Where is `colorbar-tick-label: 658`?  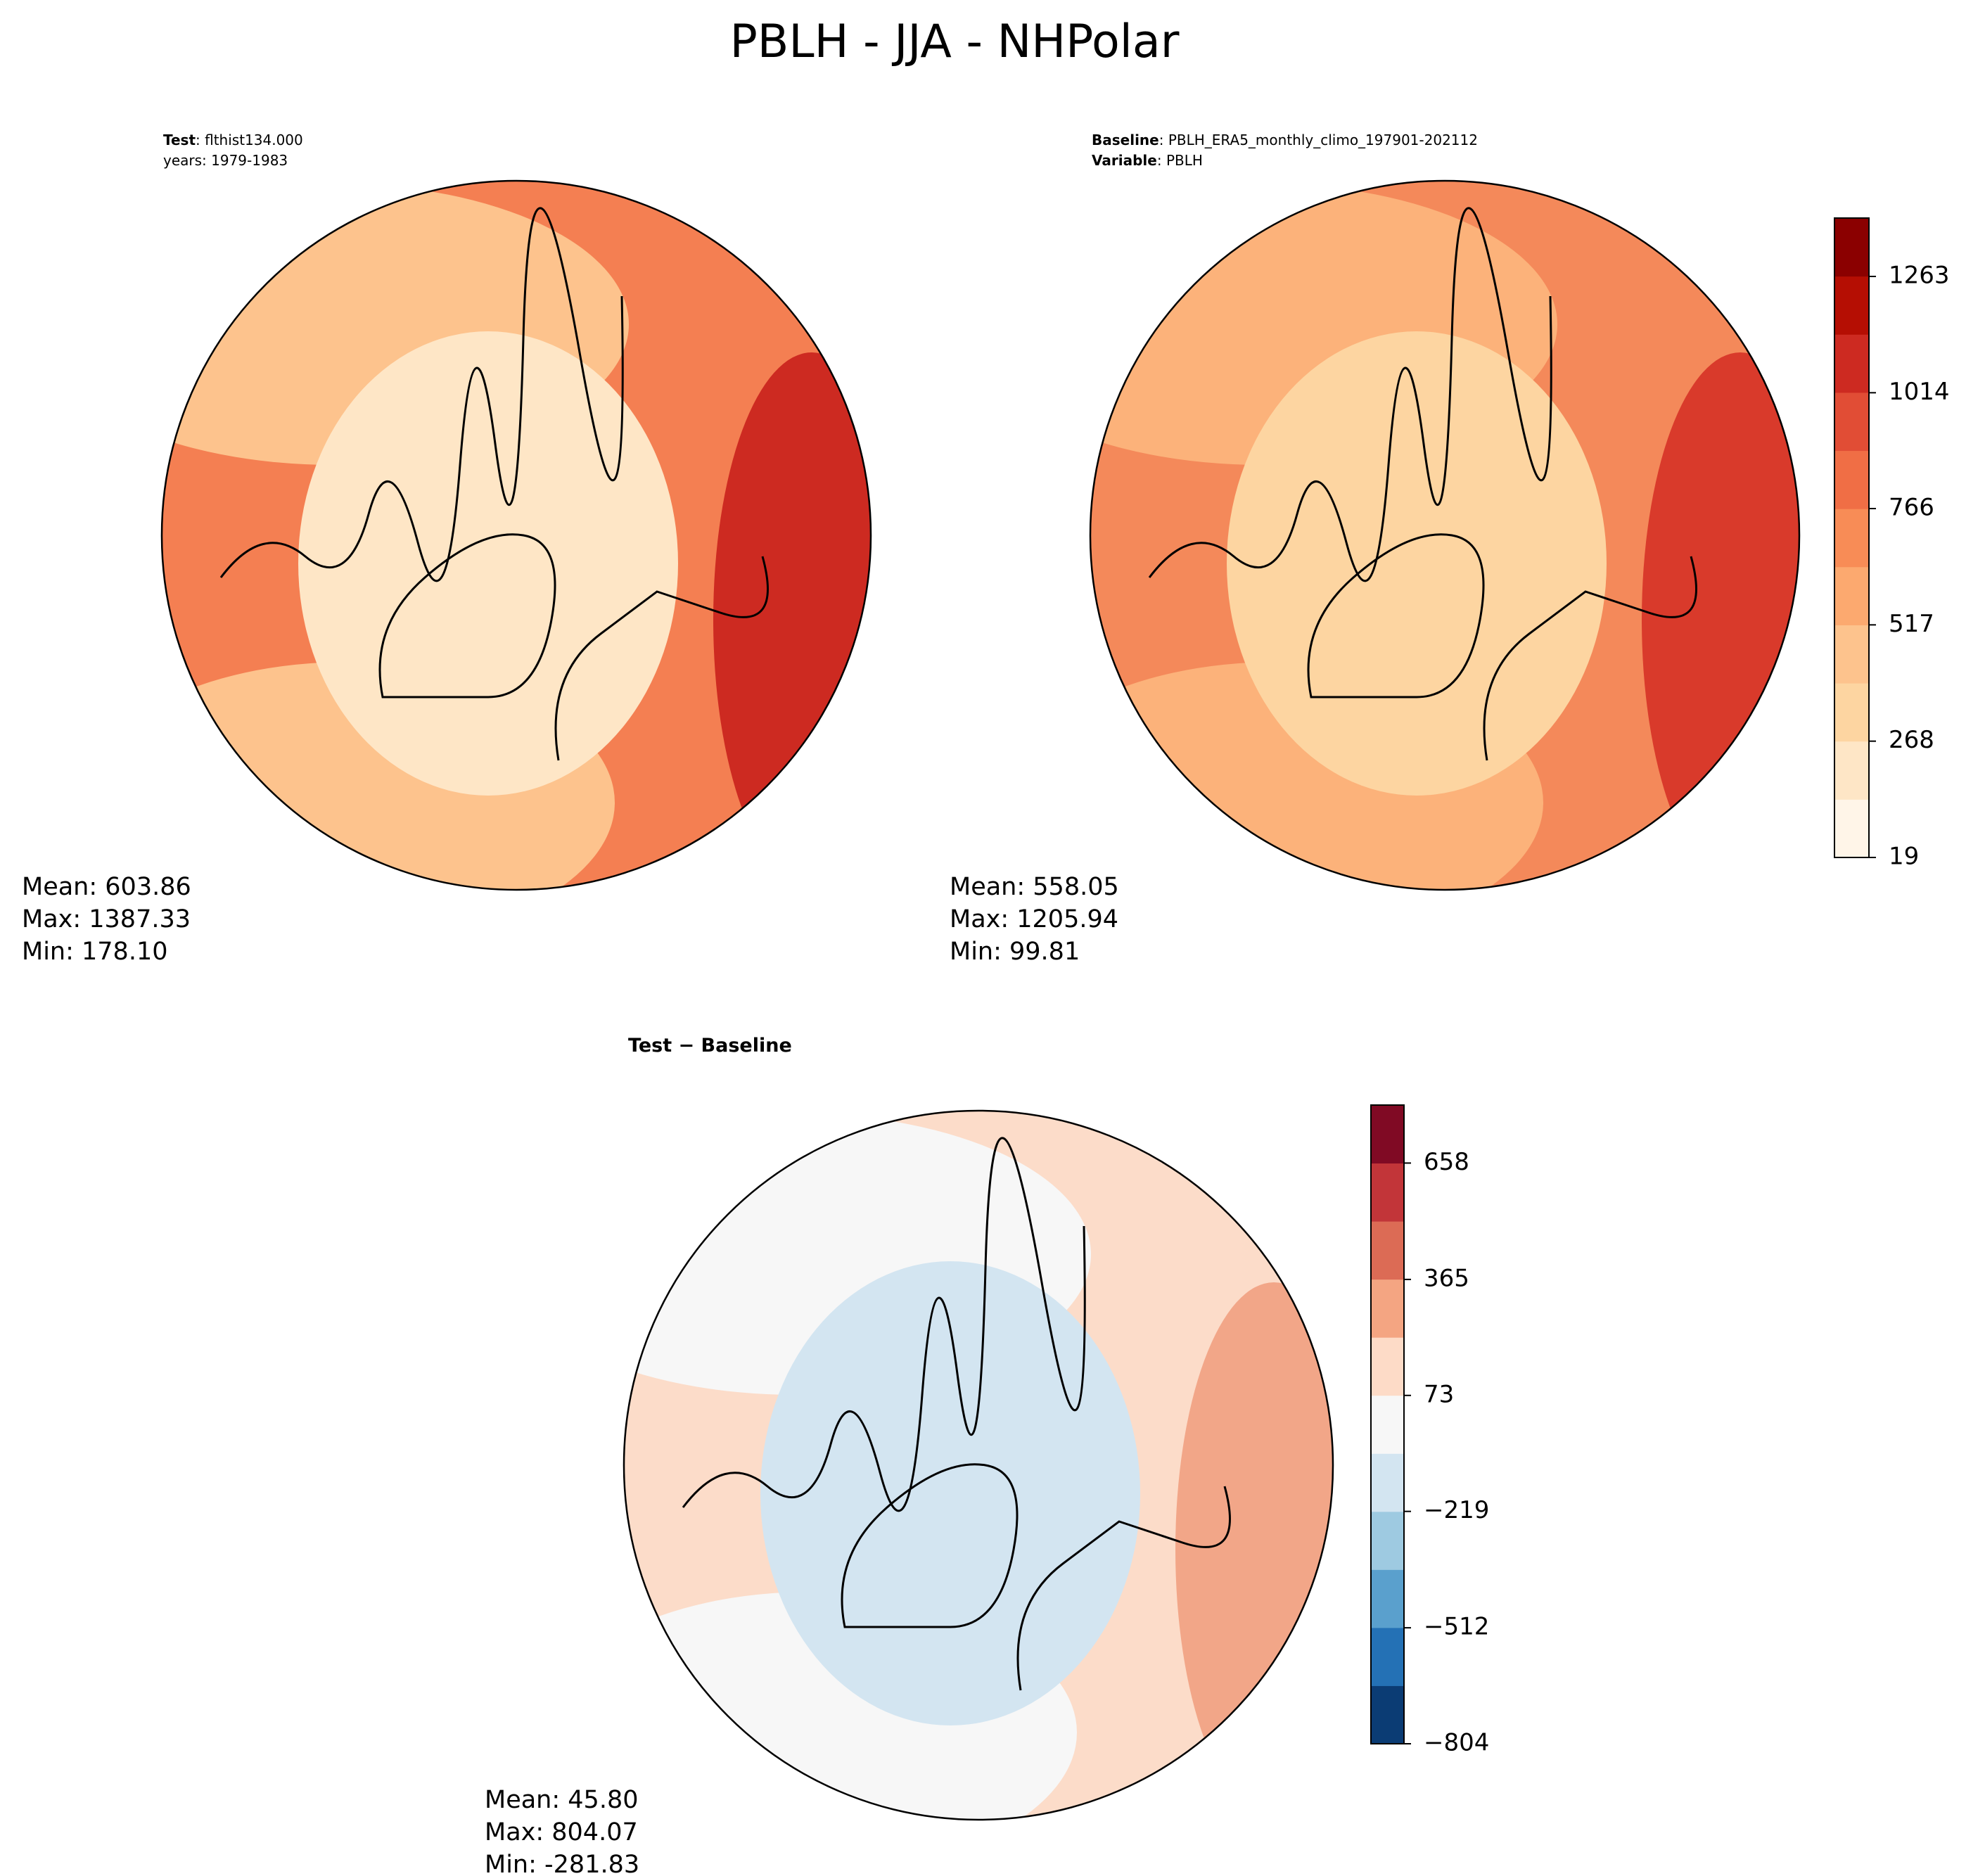 colorbar-tick-label: 658 is located at coordinates (1446, 1162).